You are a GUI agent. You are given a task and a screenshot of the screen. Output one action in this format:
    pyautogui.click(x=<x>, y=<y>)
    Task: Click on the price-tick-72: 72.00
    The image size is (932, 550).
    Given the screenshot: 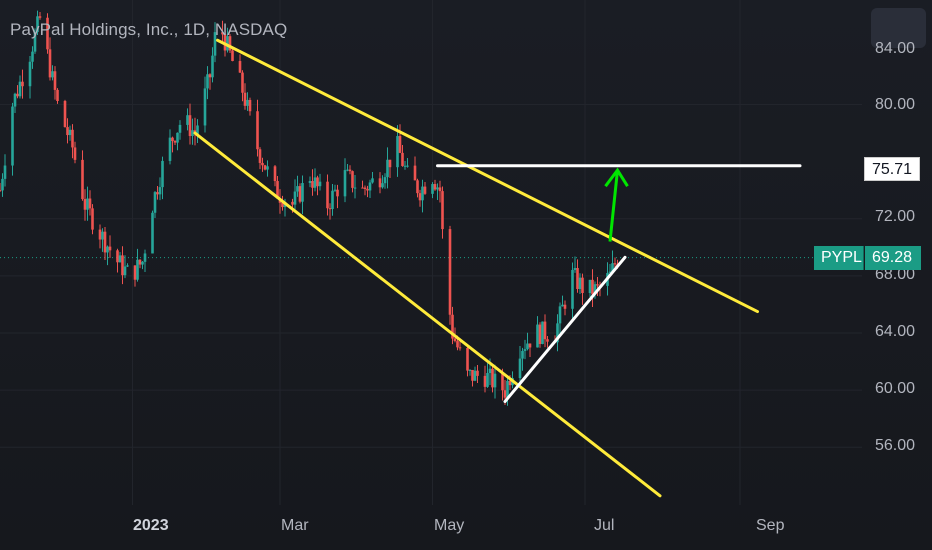 What is the action you would take?
    pyautogui.click(x=895, y=216)
    